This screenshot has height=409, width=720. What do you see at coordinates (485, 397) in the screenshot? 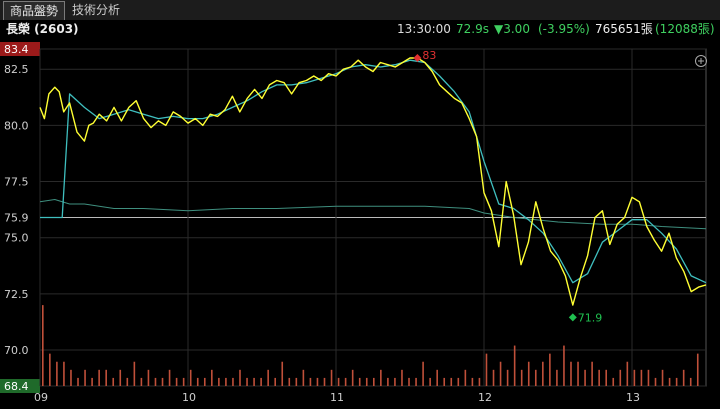
I see `x-tick-label: 12` at bounding box center [485, 397].